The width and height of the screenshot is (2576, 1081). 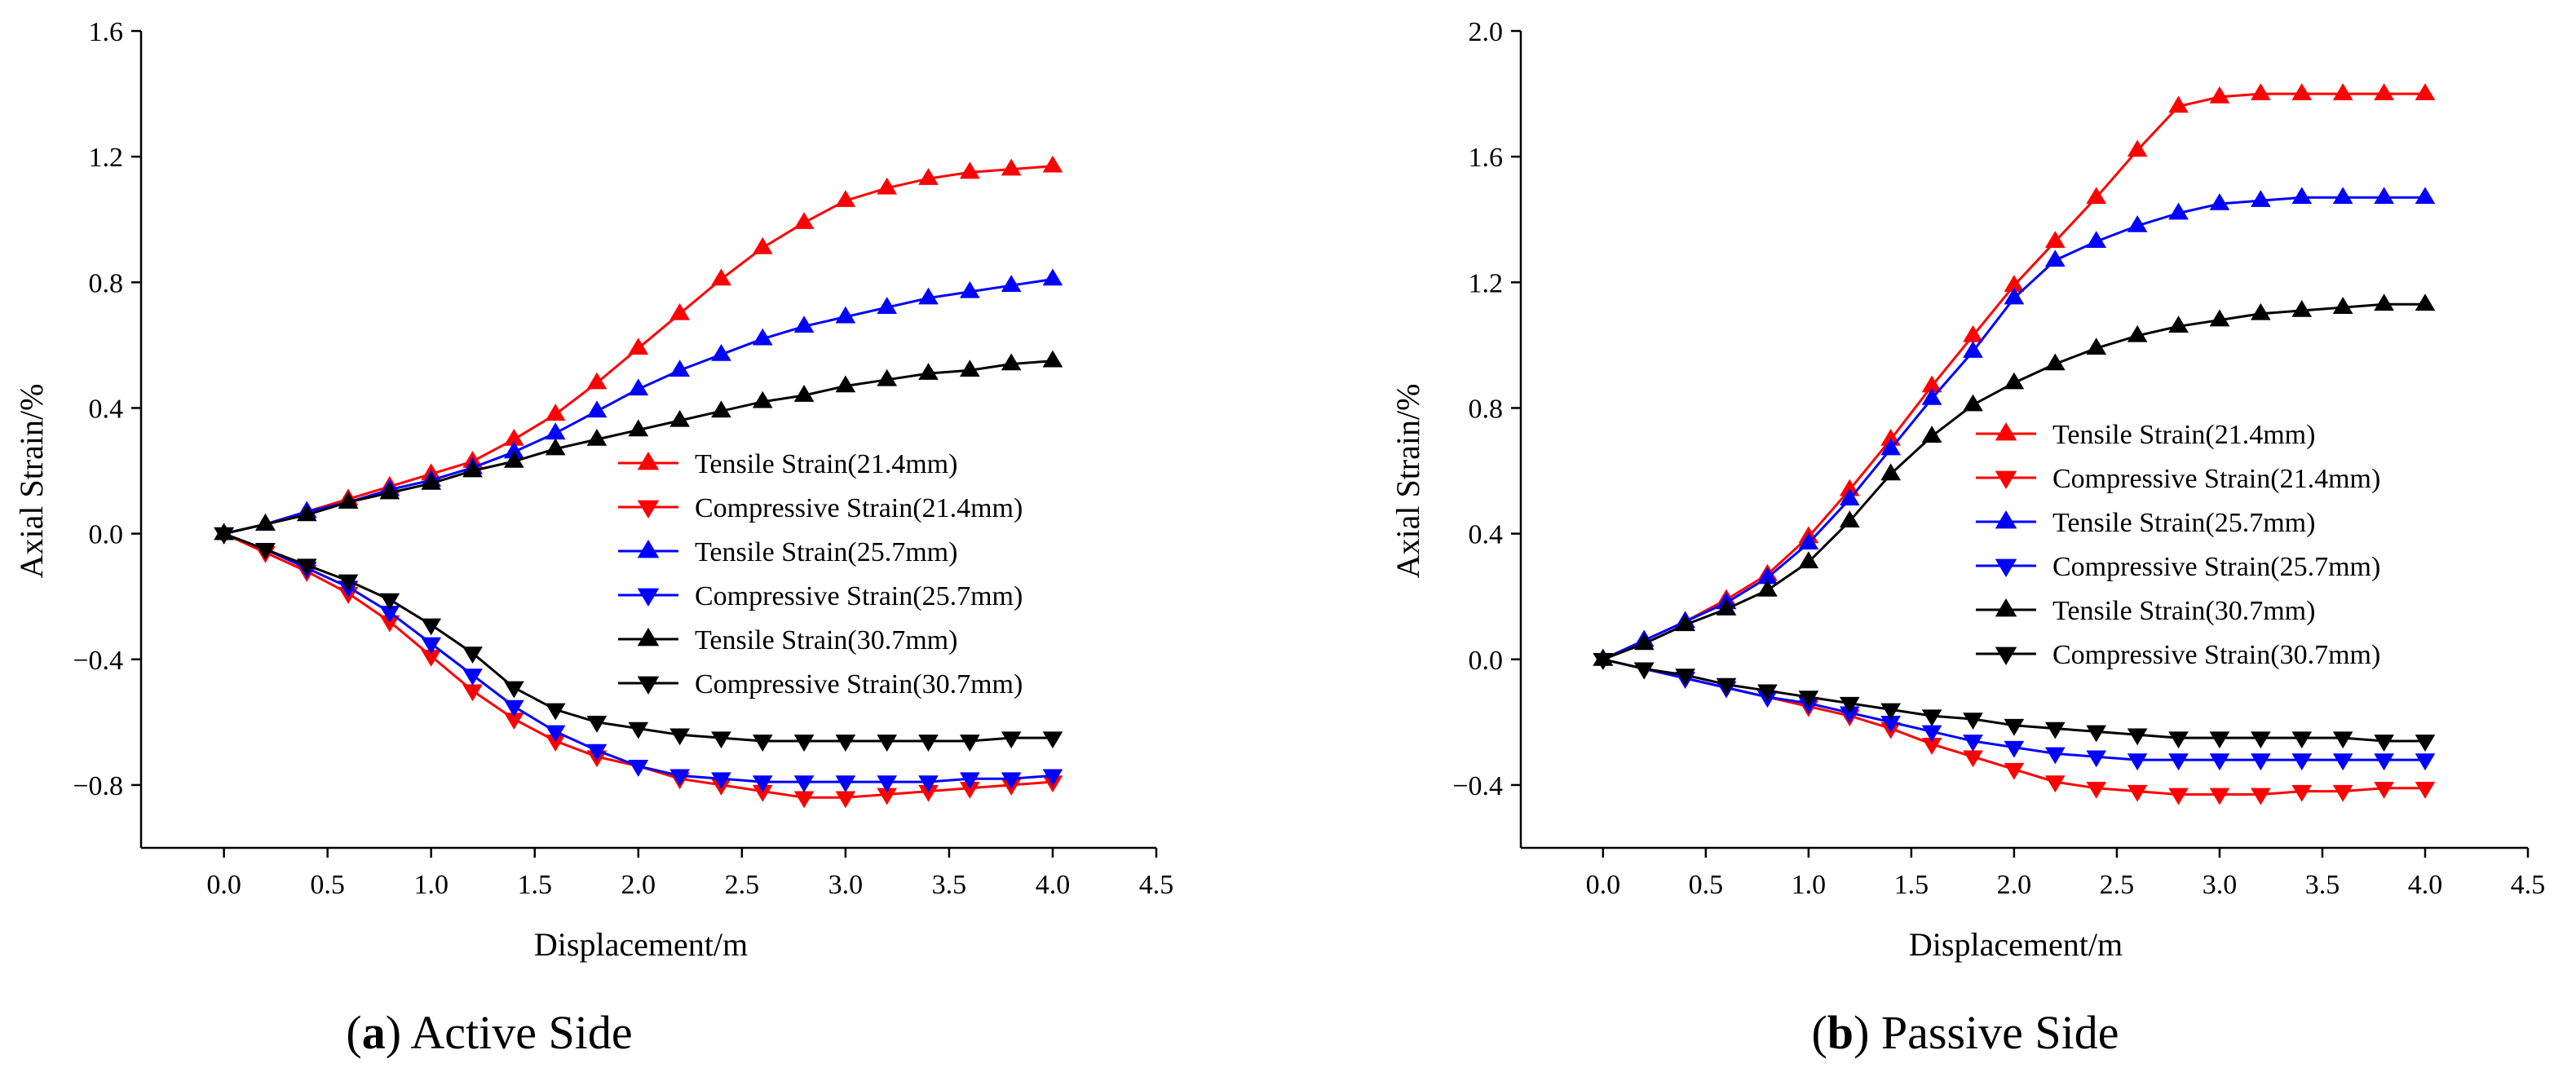 What do you see at coordinates (641, 944) in the screenshot?
I see `x-axis-title: Displacement/m` at bounding box center [641, 944].